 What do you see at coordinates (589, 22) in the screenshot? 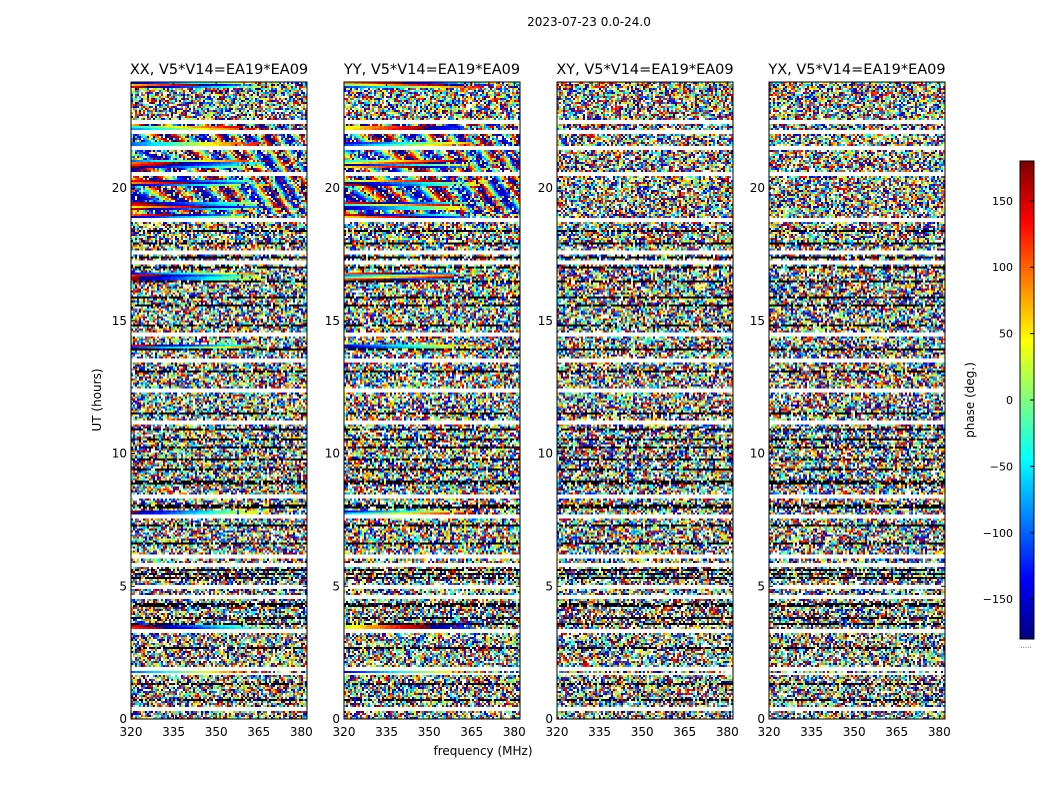
I see `suptitle: 2023-07-23 0.0-24.0` at bounding box center [589, 22].